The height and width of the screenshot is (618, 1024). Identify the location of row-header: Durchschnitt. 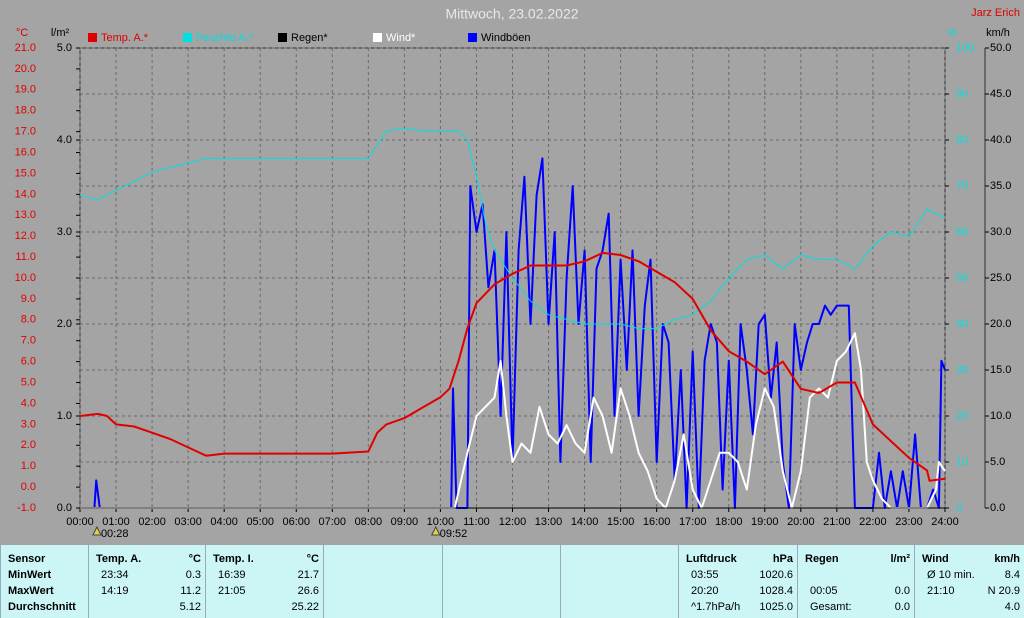
(42, 607).